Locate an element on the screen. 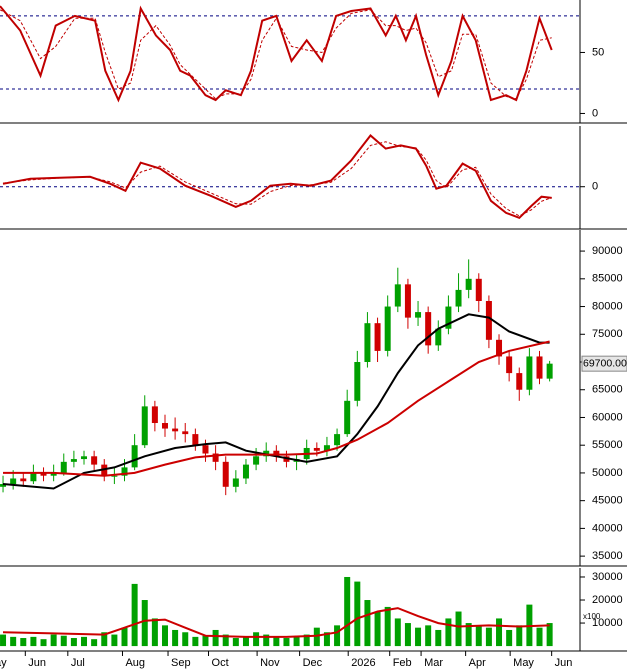  y-tick-label: 80000 is located at coordinates (607, 306).